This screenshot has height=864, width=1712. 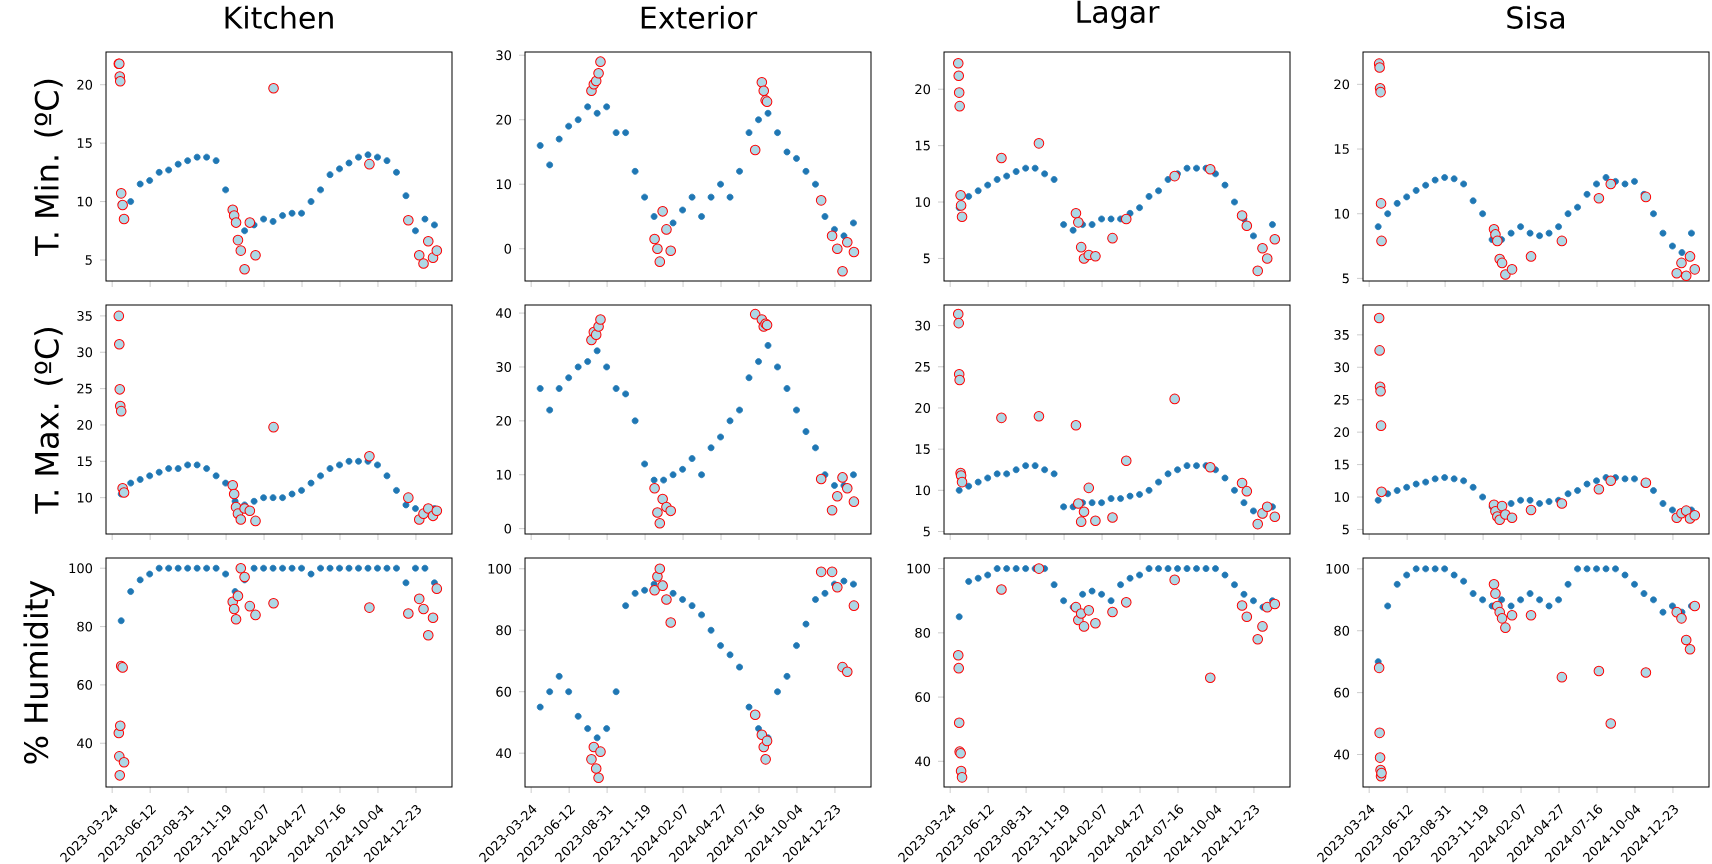 I want to click on chart-title: Sisa, so click(x=1535, y=17).